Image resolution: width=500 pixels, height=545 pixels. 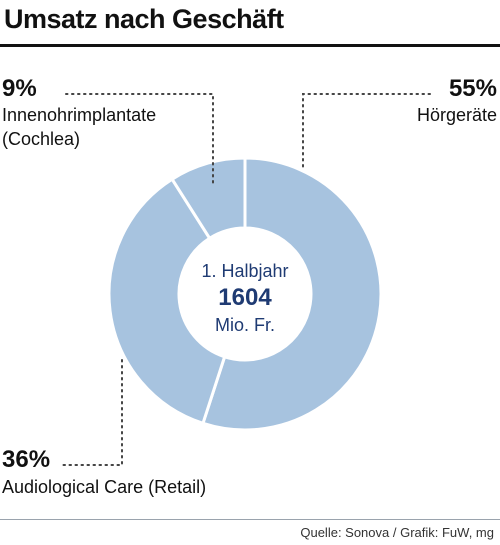 I want to click on chart-title: Umsatz nach Geschäft, so click(x=144, y=19).